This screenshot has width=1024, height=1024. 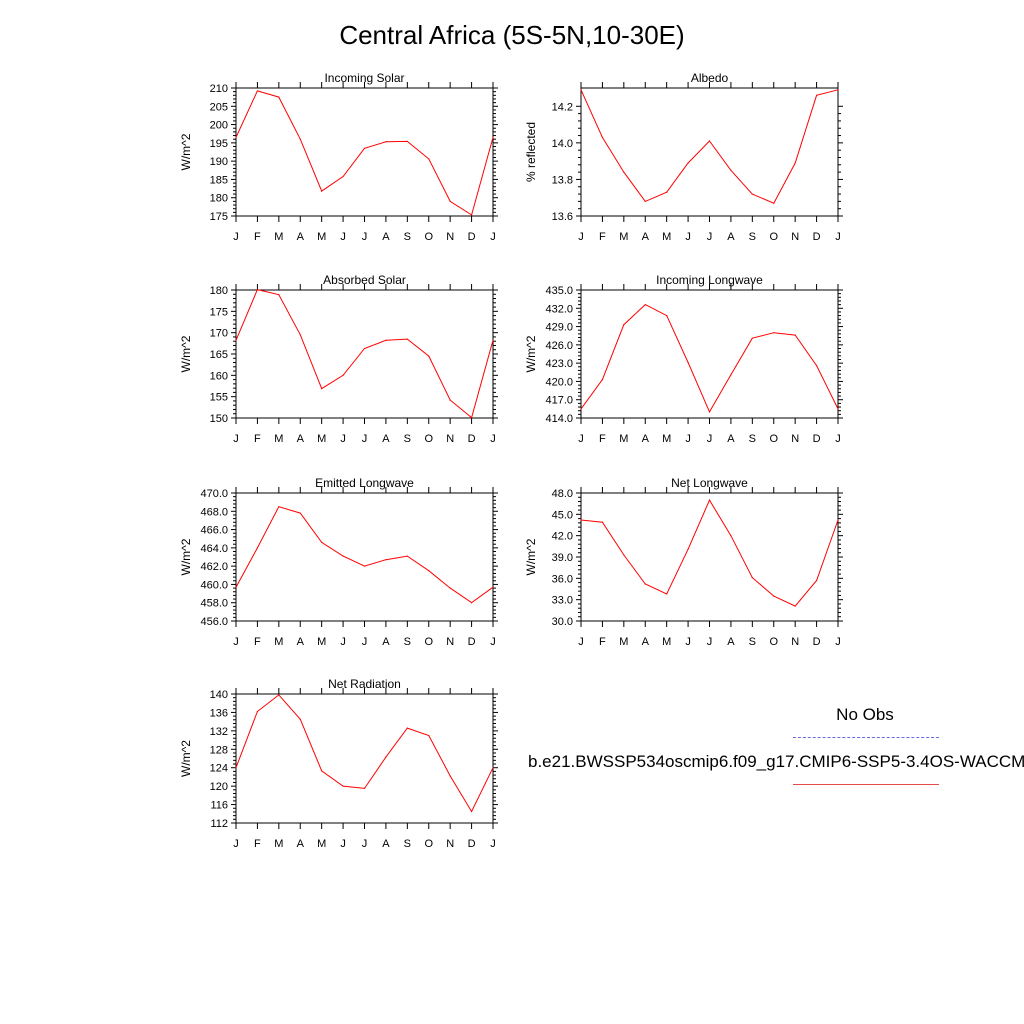 I want to click on y-tick-label: 458.0, so click(x=214, y=604).